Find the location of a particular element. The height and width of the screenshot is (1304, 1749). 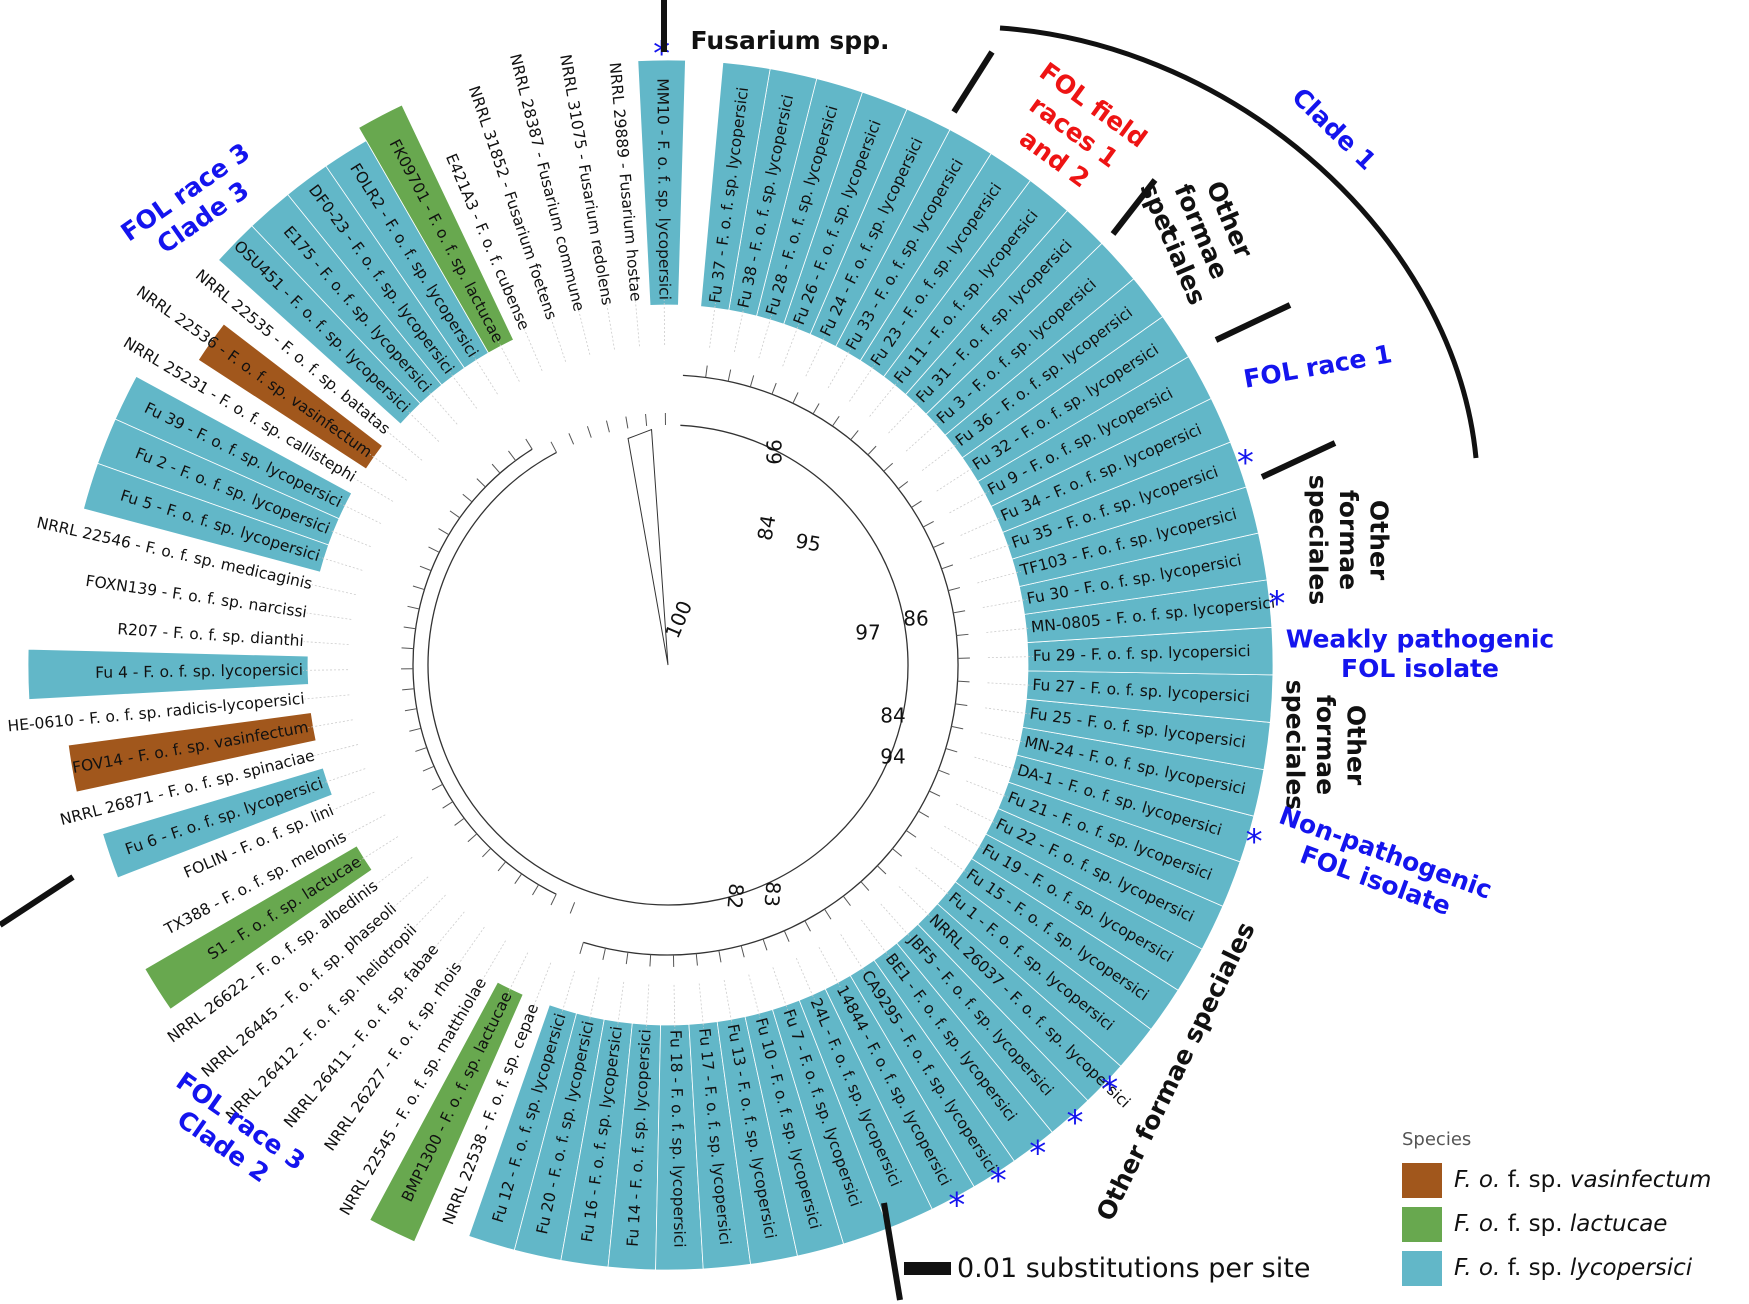

bootstrap-value: 82 is located at coordinates (735, 895).